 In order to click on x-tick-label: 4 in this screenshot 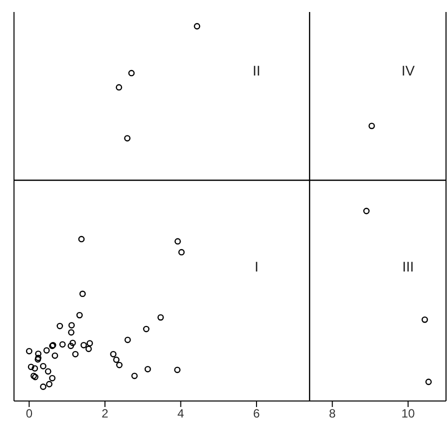, I will do `click(180, 413)`.